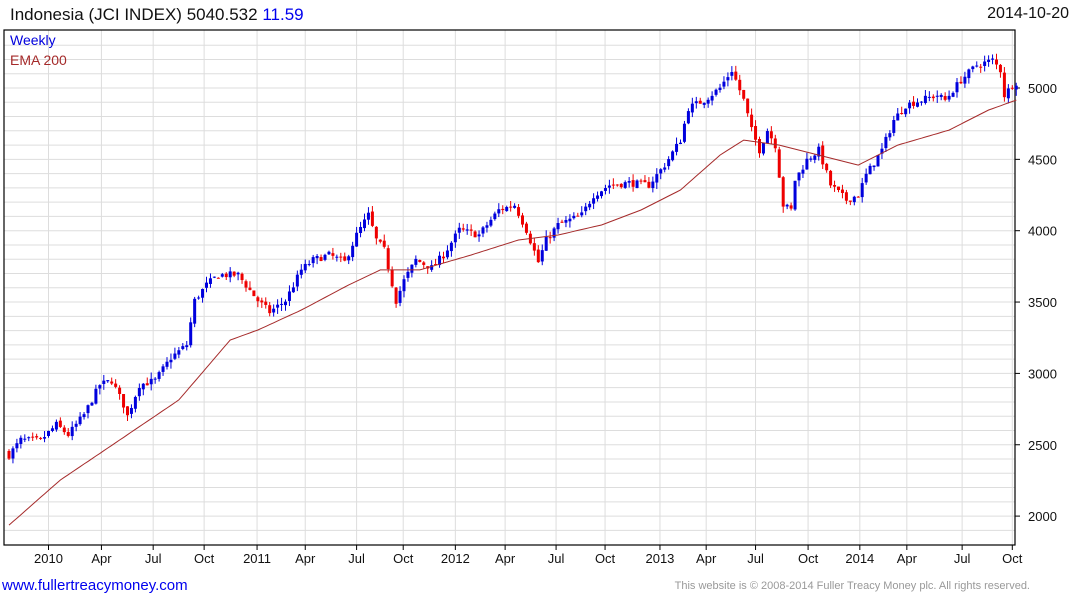 The height and width of the screenshot is (600, 1075). I want to click on x-tick-label: 2012, so click(455, 558).